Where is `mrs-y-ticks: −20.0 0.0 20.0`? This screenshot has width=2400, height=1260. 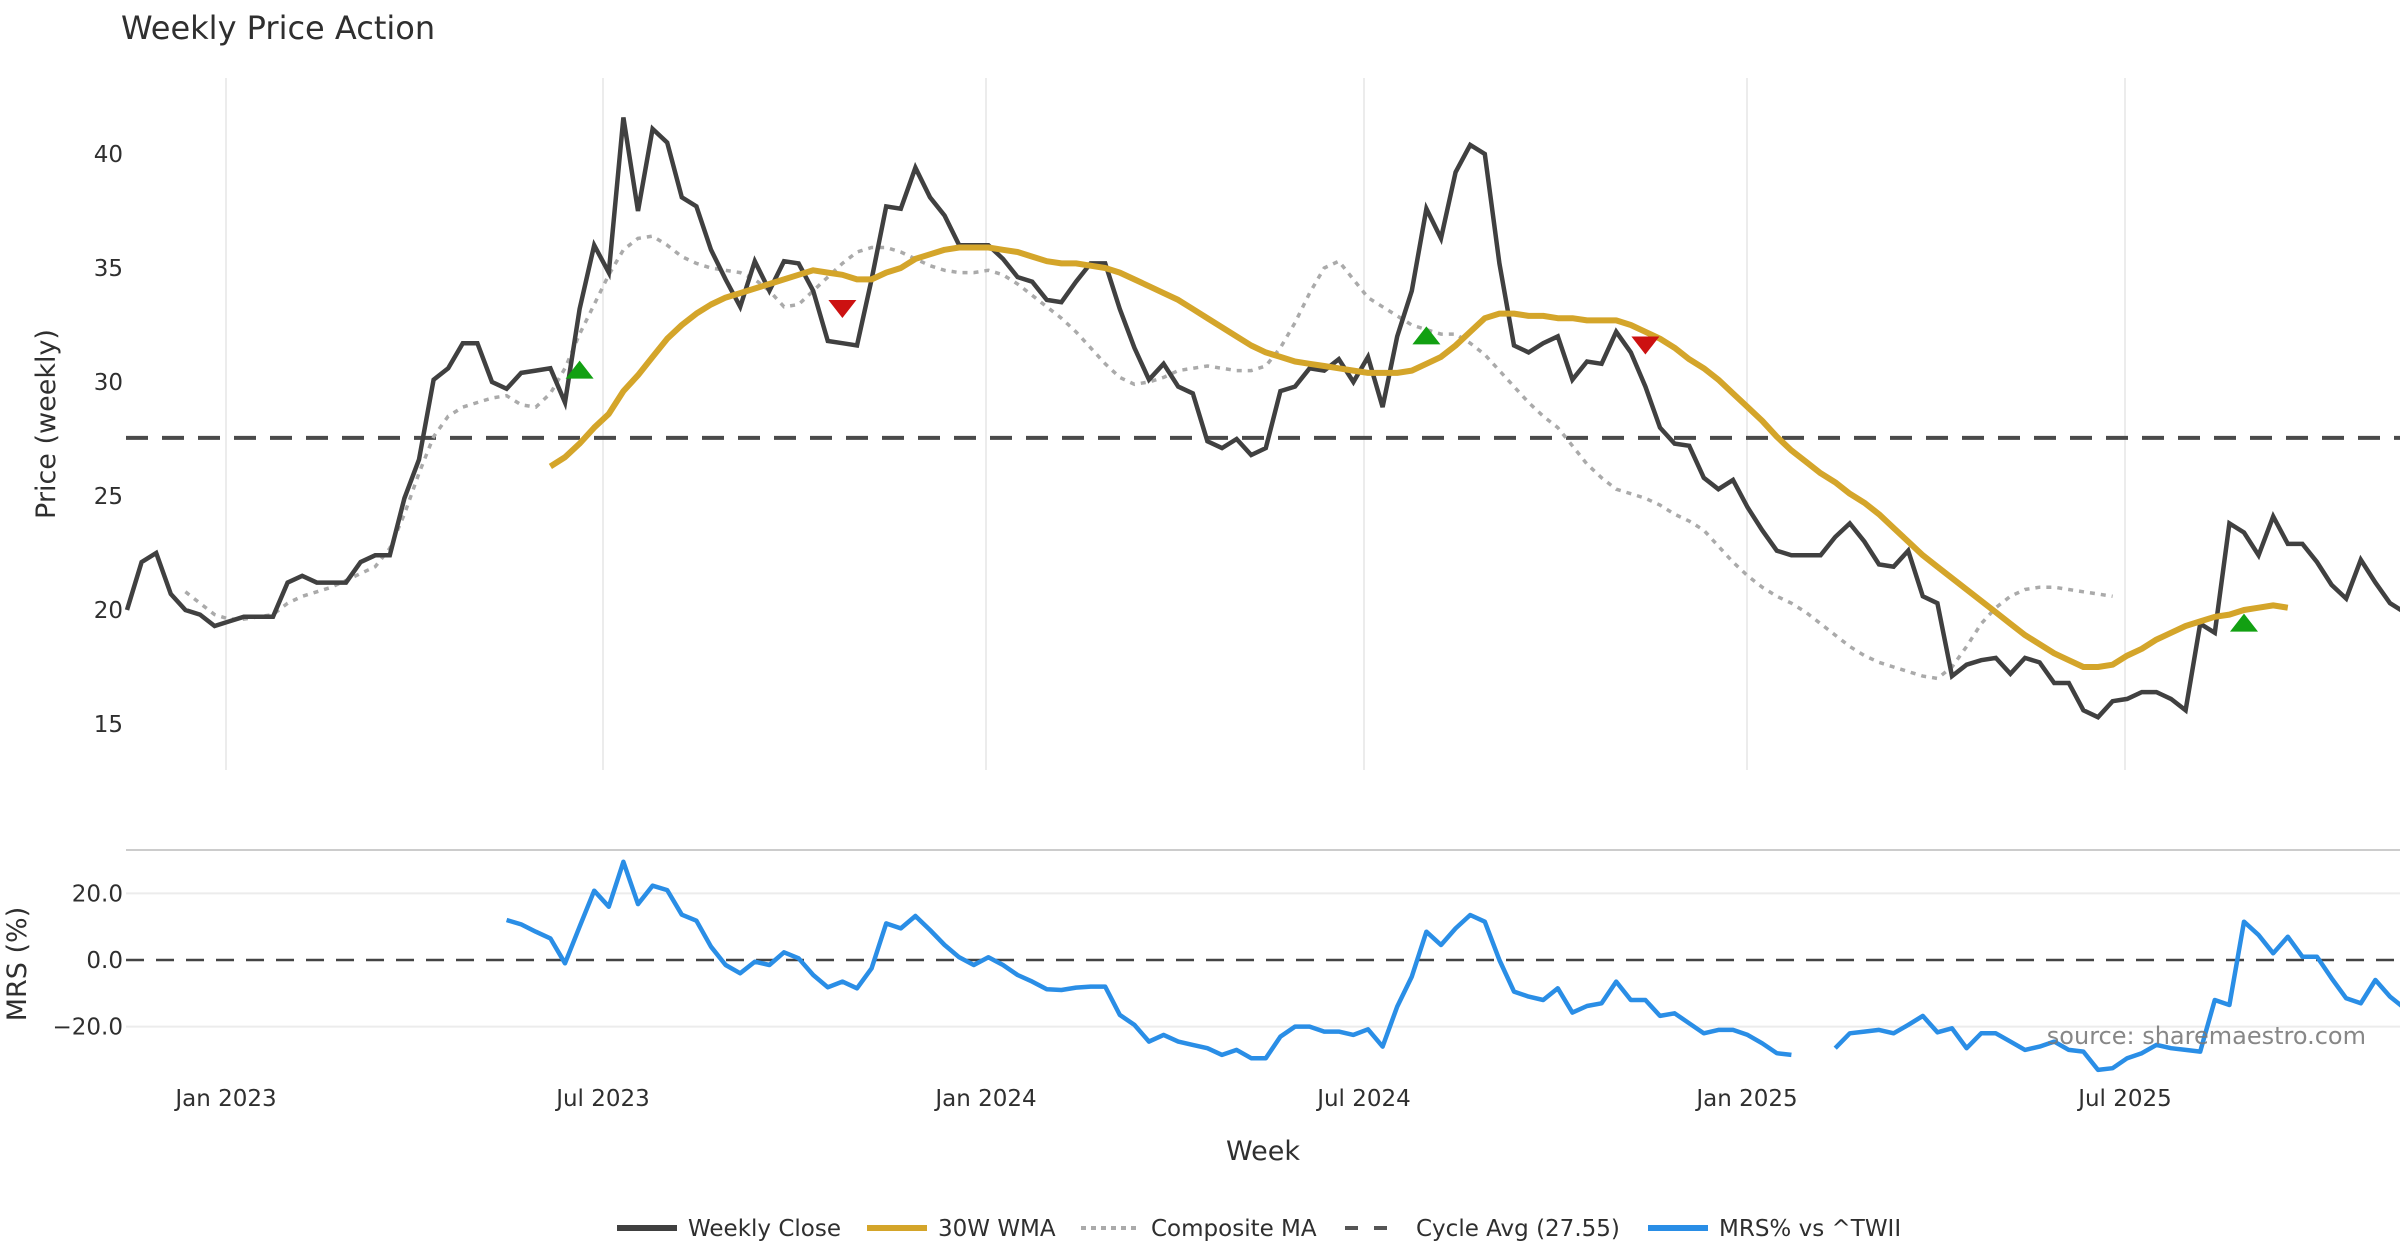
mrs-y-ticks: −20.0 0.0 20.0 is located at coordinates (88, 960).